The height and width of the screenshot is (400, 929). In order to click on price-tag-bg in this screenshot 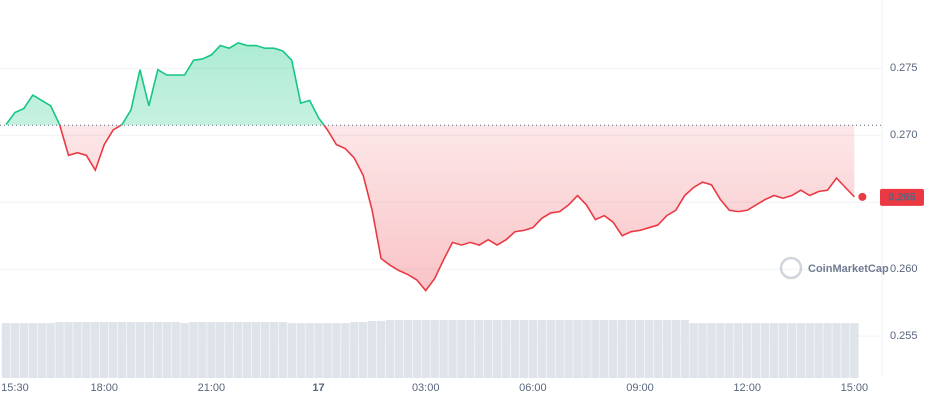, I will do `click(902, 197)`.